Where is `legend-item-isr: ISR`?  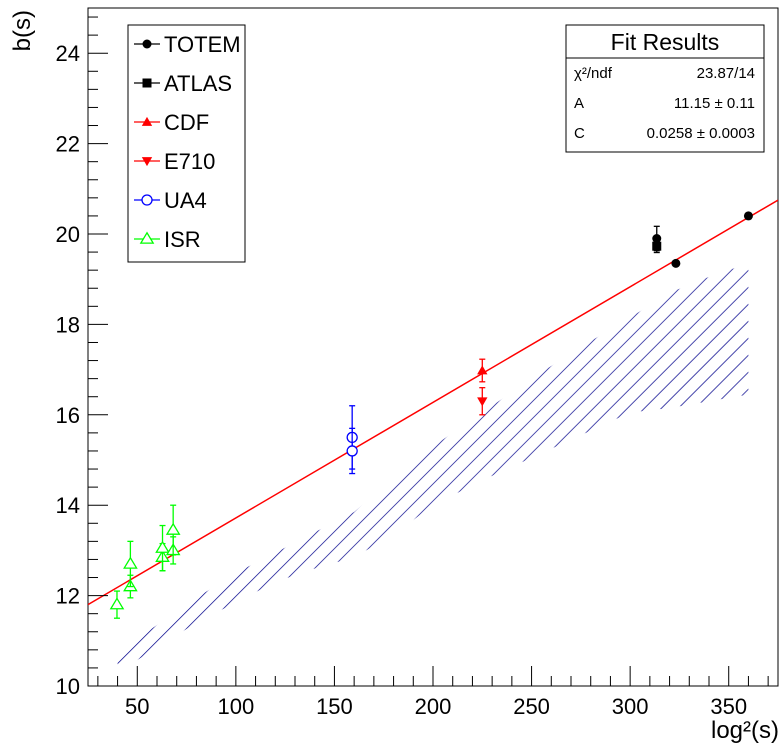
legend-item-isr: ISR is located at coordinates (167, 239).